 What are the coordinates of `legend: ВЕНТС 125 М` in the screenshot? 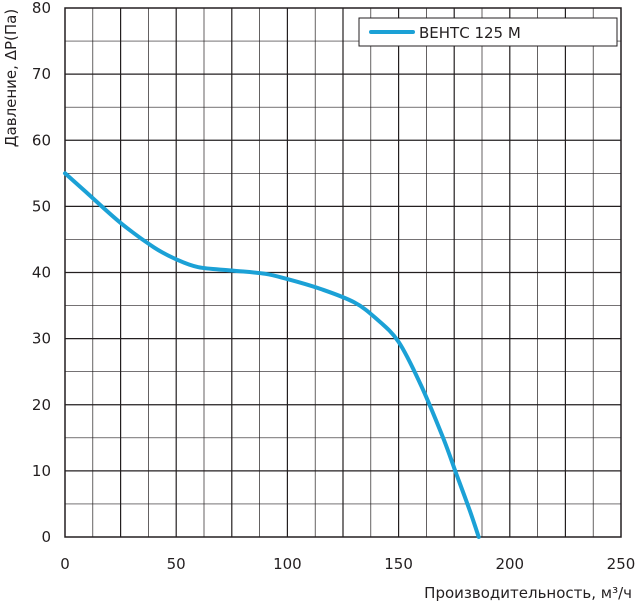 It's located at (488, 32).